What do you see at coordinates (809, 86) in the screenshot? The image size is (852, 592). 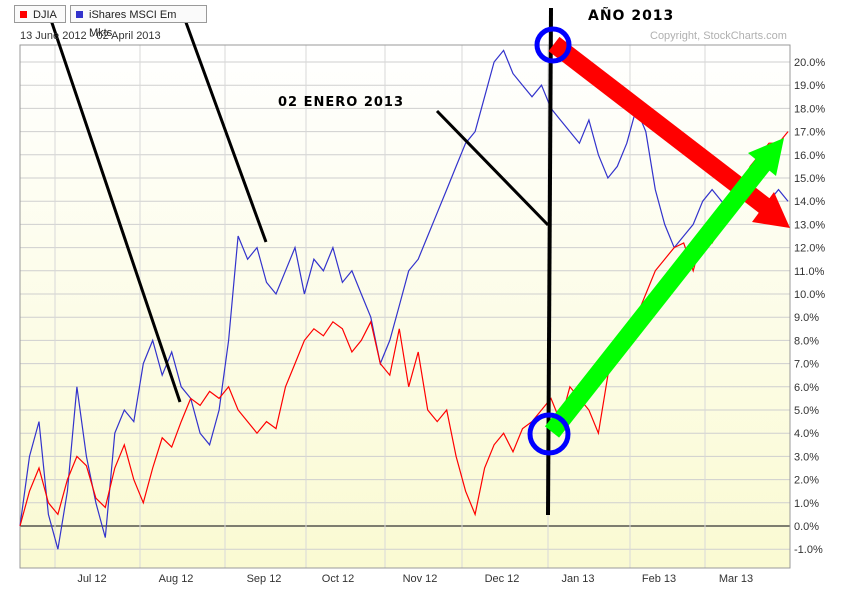 I see `y-tick-label: 19.0%` at bounding box center [809, 86].